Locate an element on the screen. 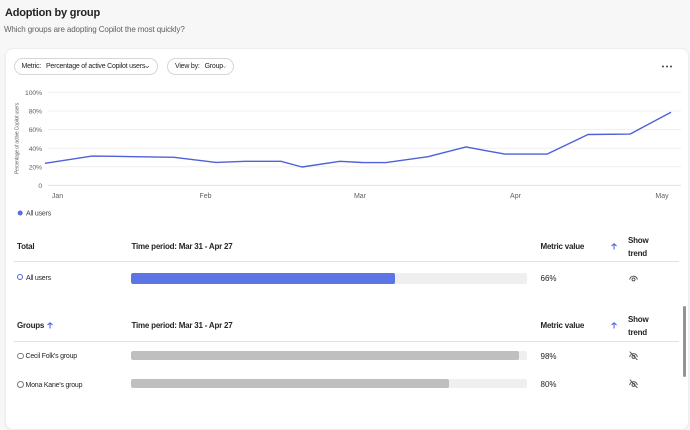 This screenshot has height=430, width=690. svg-text: All users is located at coordinates (39, 213).